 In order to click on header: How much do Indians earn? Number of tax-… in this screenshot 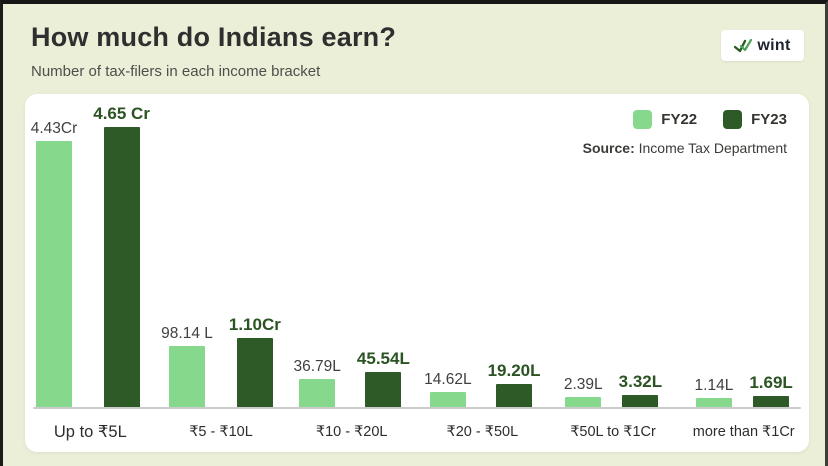, I will do `click(213, 51)`.